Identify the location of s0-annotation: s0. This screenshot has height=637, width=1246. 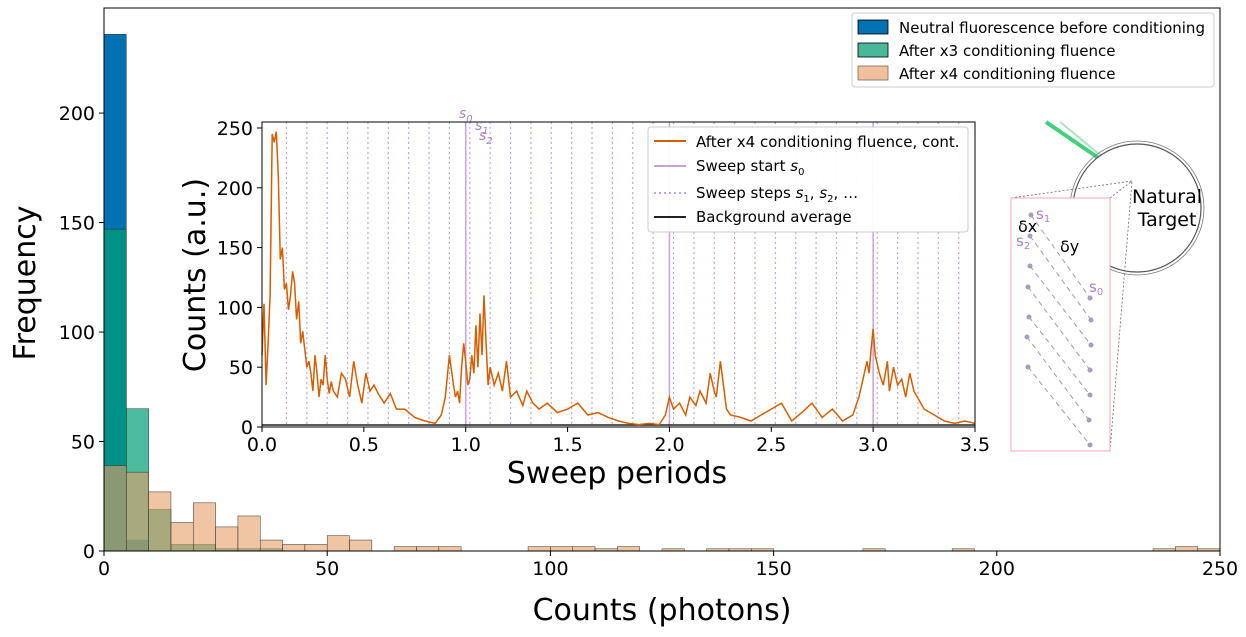
(466, 115).